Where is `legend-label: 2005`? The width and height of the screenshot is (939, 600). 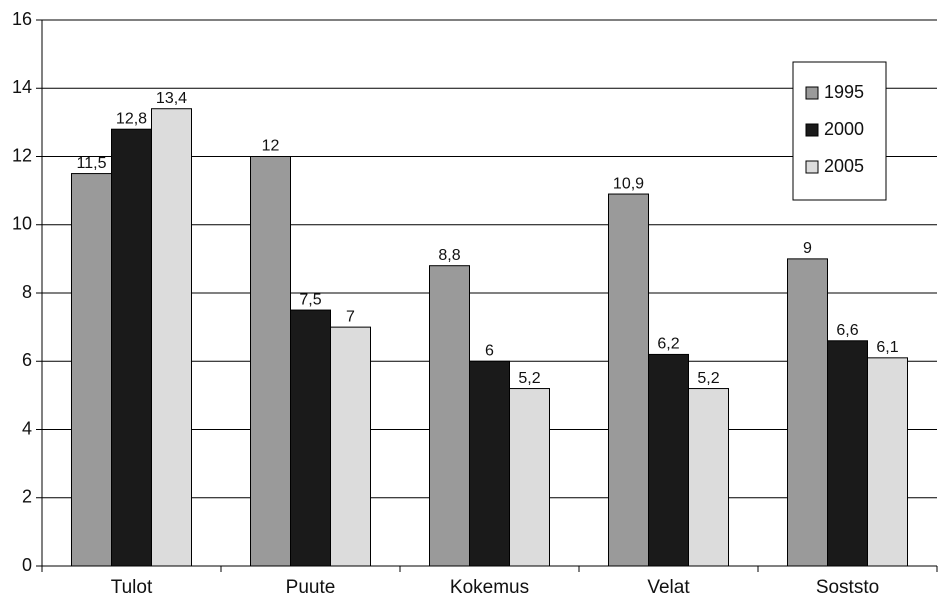
legend-label: 2005 is located at coordinates (844, 166).